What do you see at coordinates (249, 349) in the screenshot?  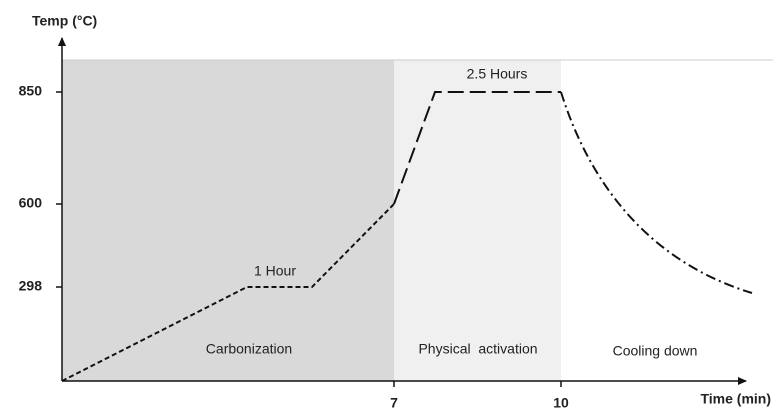 I see `region-label: Carbonization` at bounding box center [249, 349].